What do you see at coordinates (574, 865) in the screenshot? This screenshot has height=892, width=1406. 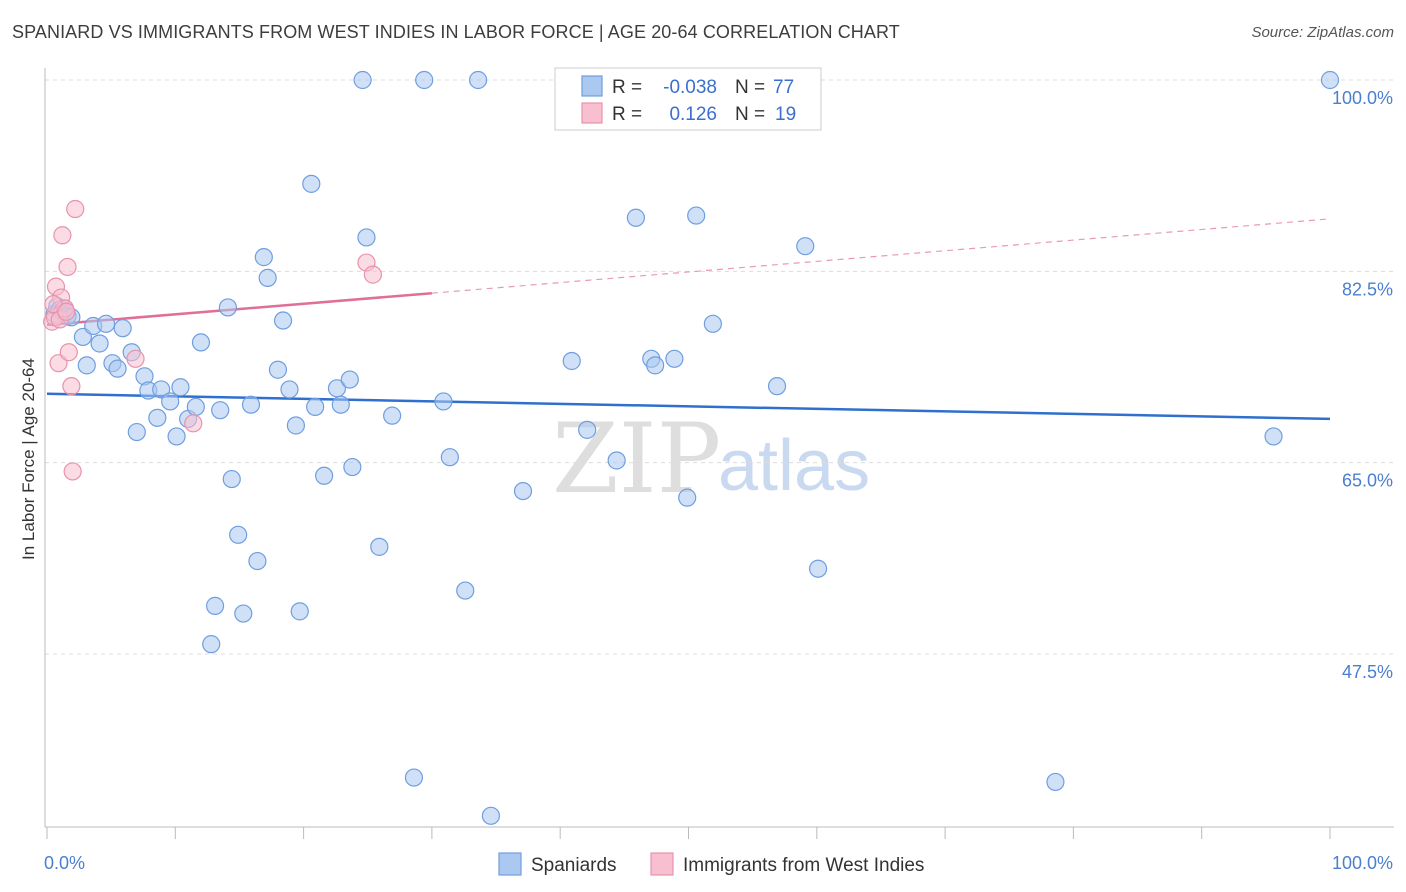 I see `series-legend-label-spaniards: Spaniards` at bounding box center [574, 865].